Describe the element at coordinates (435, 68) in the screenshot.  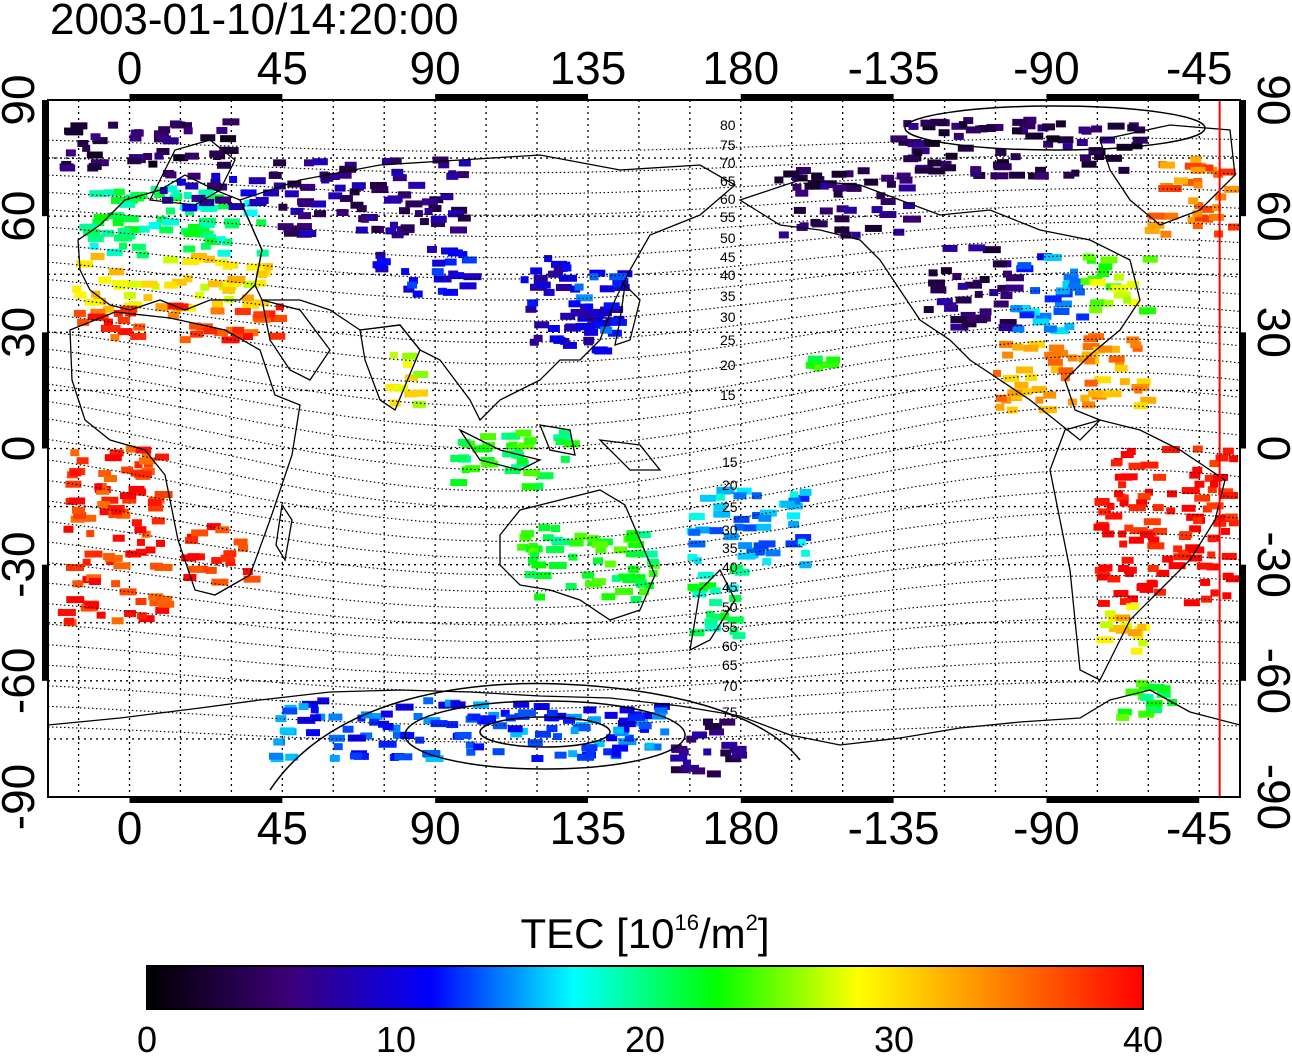
I see `lon-label-top: 90` at that location.